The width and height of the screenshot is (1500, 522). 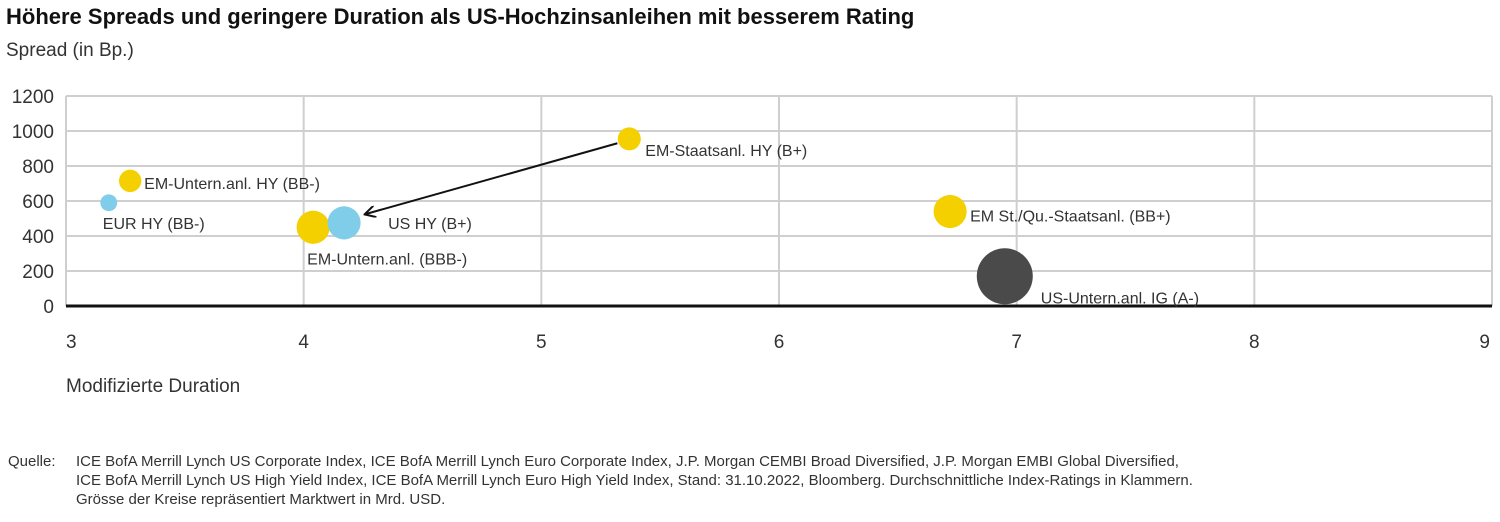 What do you see at coordinates (71, 342) in the screenshot?
I see `x-tick-label: 3` at bounding box center [71, 342].